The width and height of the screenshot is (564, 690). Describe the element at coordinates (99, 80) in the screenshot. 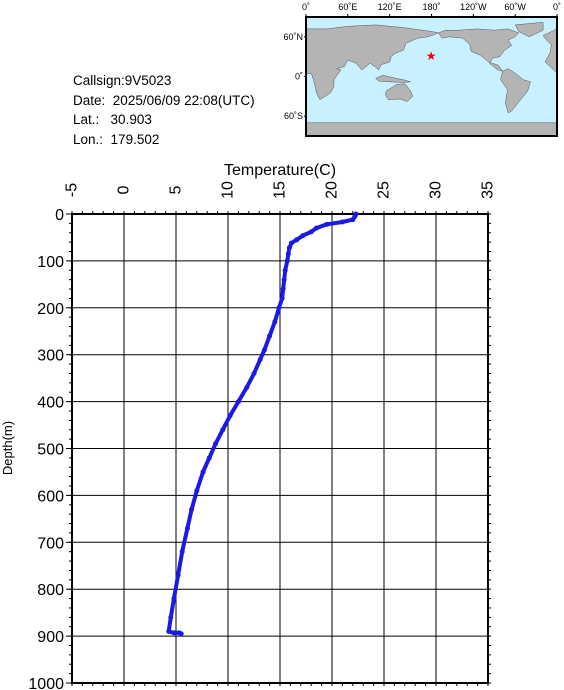

I see `callsign-label: Callsign:` at that location.